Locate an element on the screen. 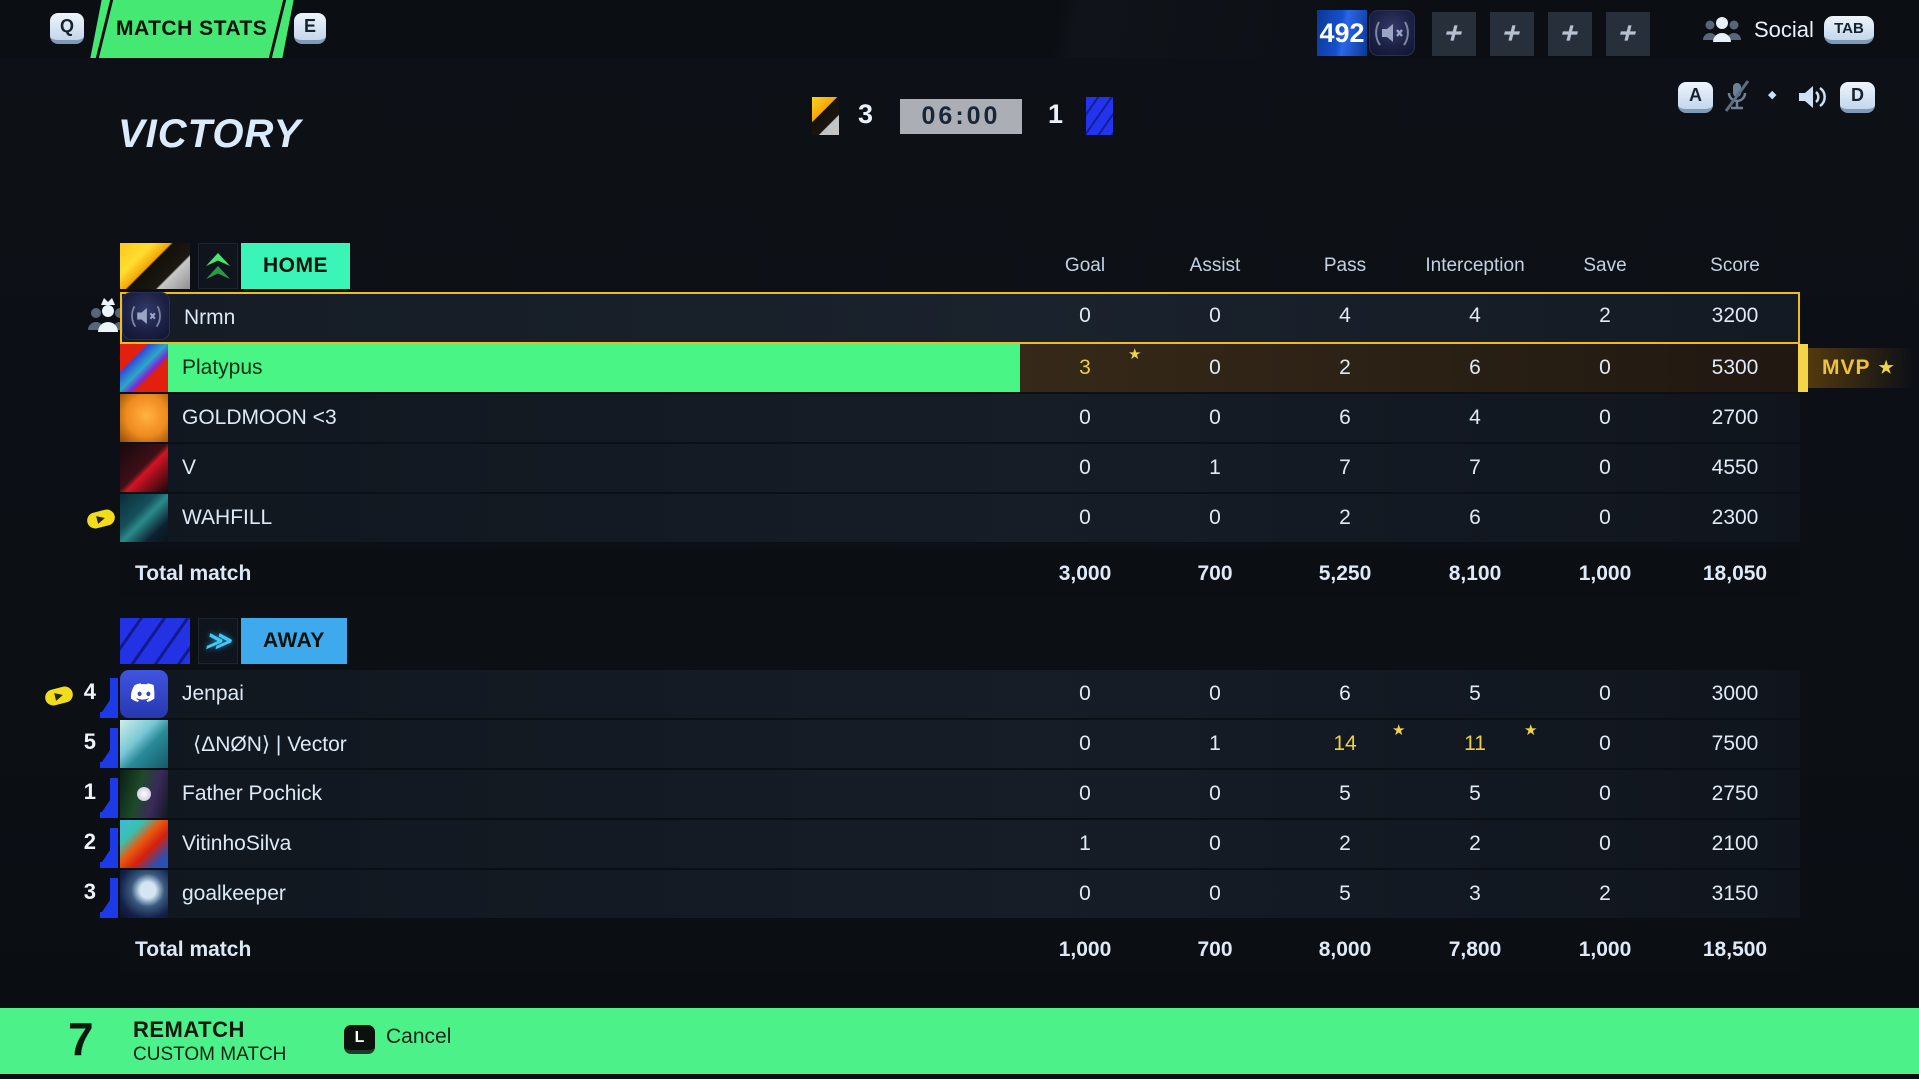  avatar-muted-speaker-icon is located at coordinates (146, 316).